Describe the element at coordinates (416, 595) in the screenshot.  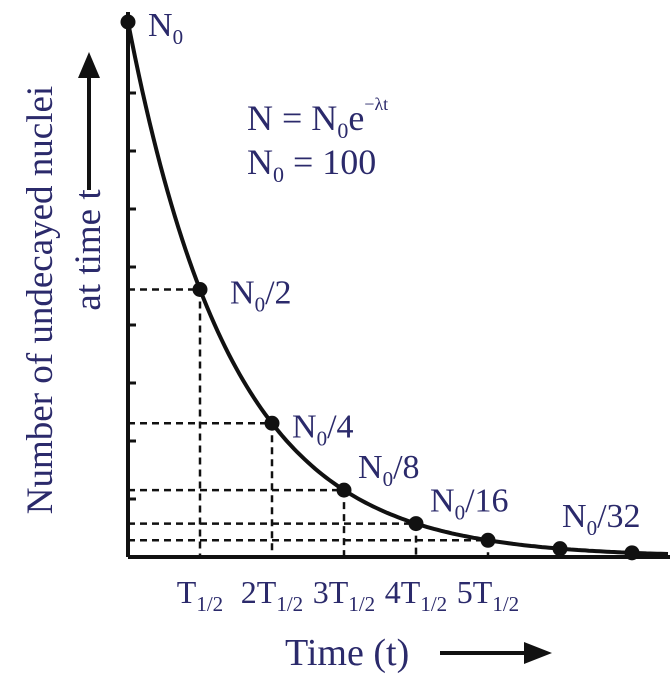
I see `x-tick-label: 4T1/2` at that location.